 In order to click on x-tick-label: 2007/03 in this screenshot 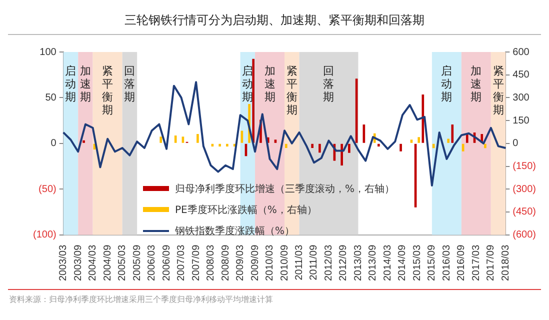, I will do `click(182, 263)`.